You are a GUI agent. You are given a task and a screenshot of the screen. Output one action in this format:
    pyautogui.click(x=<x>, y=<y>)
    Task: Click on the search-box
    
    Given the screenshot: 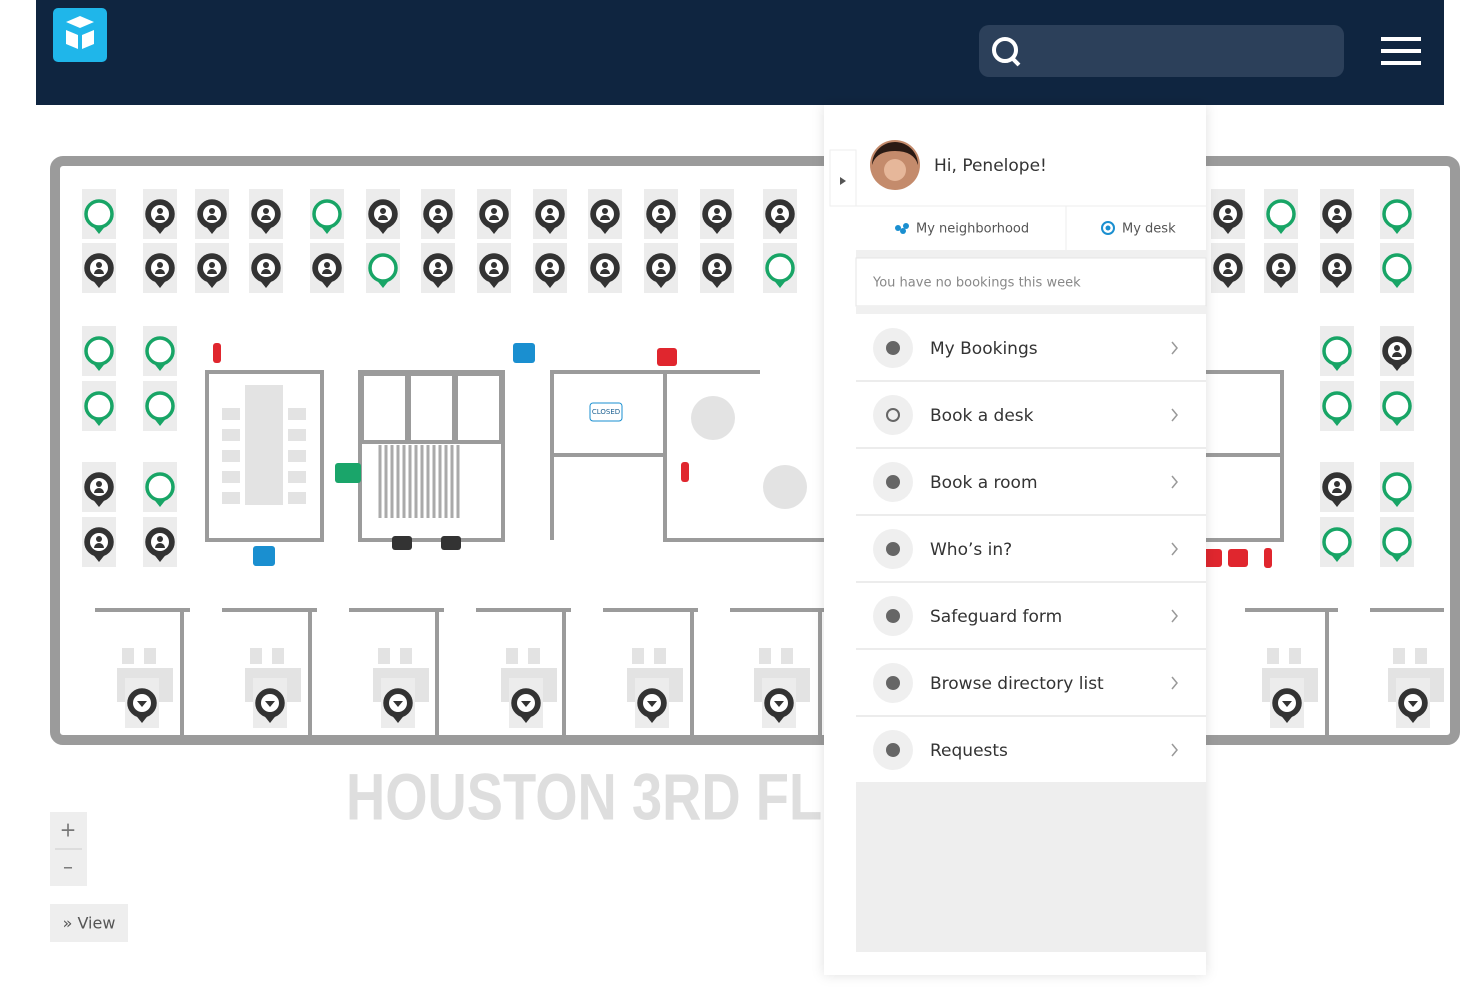 What is the action you would take?
    pyautogui.click(x=1161, y=51)
    